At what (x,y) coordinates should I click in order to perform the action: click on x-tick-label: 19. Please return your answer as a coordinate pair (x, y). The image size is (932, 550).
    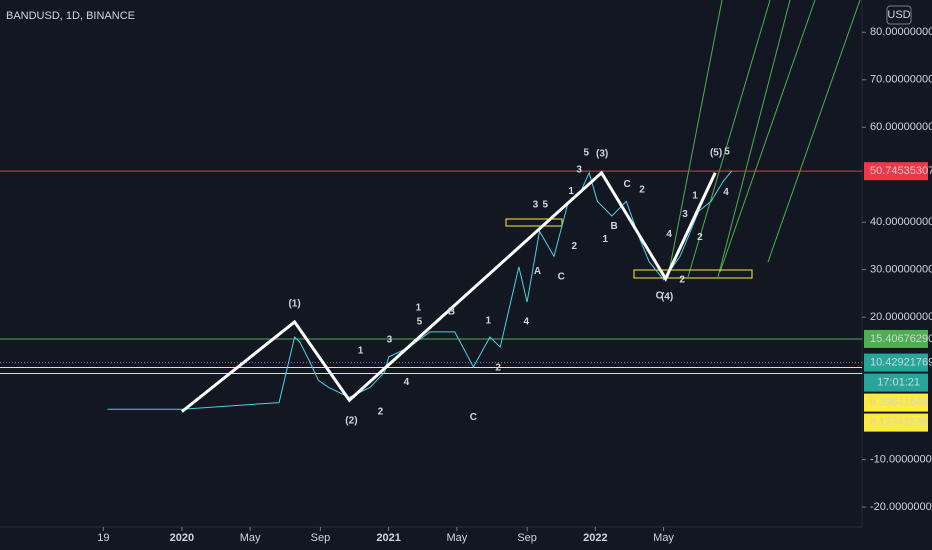
    Looking at the image, I should click on (103, 538).